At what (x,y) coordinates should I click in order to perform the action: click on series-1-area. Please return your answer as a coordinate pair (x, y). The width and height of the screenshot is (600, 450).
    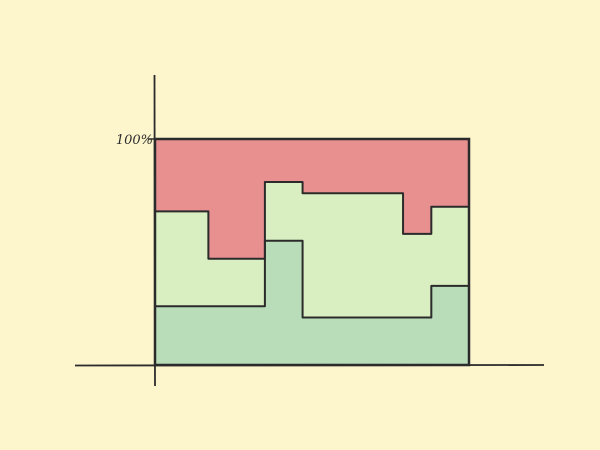
    Looking at the image, I should click on (312, 302).